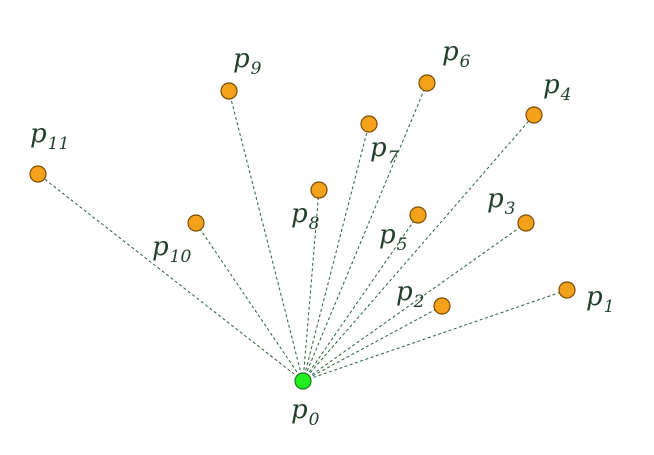 Image resolution: width=654 pixels, height=455 pixels. I want to click on label-p11: p11, so click(49, 136).